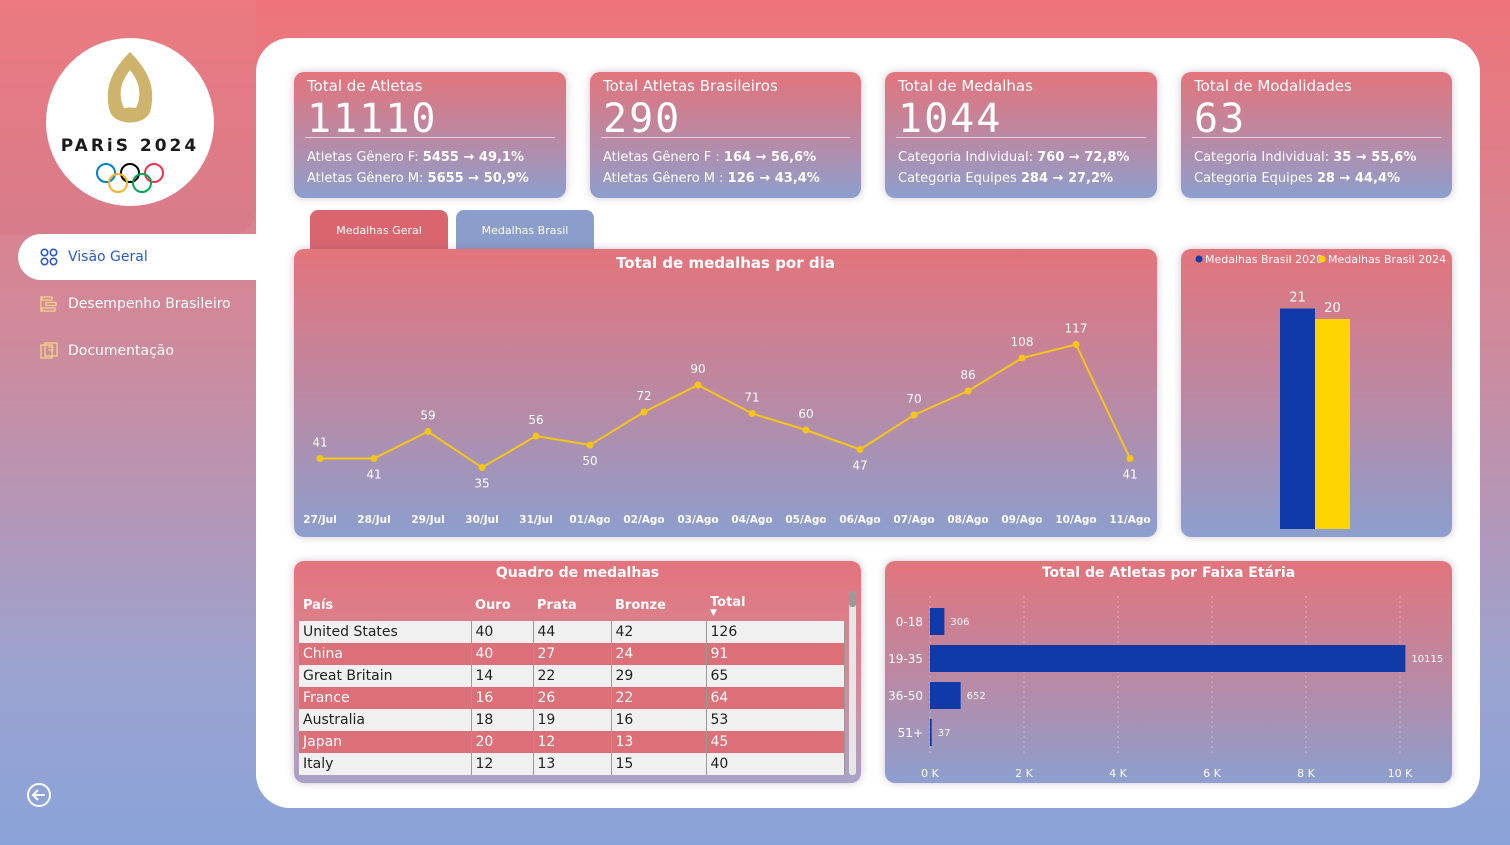  Describe the element at coordinates (525, 230) in the screenshot. I see `tab-medalhas-brasil: Medalhas Brasil` at that location.